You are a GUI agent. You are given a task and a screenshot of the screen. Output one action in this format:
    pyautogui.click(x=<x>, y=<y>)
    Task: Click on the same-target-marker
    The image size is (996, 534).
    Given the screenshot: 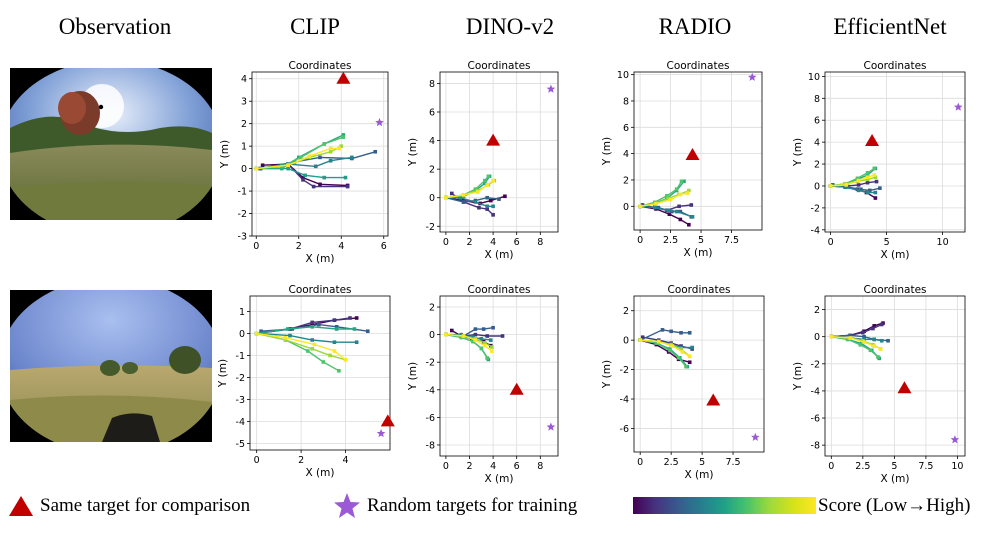 What is the action you would take?
    pyautogui.click(x=872, y=140)
    